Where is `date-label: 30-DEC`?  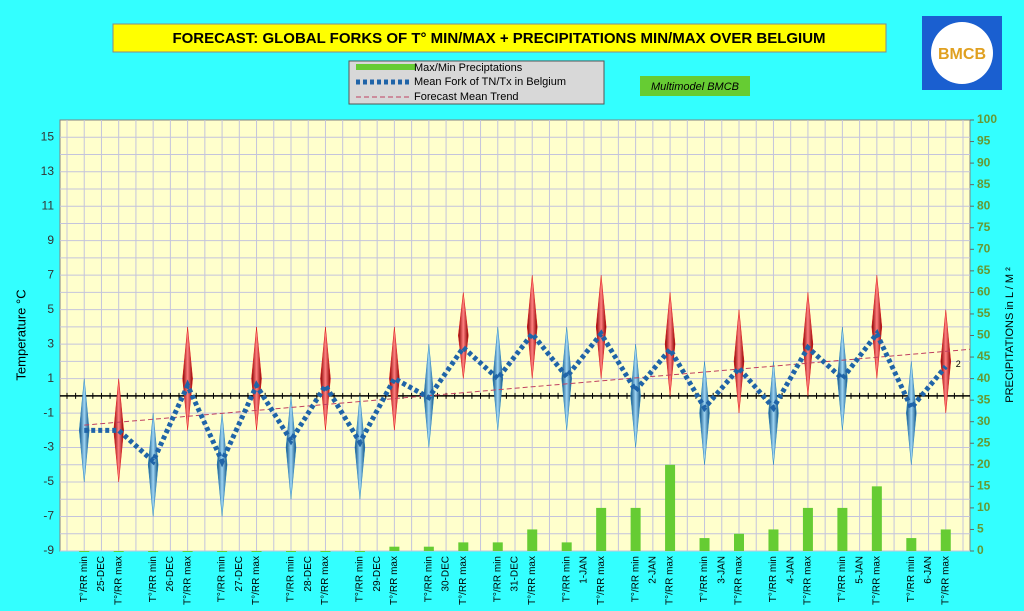
date-label: 30-DEC is located at coordinates (446, 574).